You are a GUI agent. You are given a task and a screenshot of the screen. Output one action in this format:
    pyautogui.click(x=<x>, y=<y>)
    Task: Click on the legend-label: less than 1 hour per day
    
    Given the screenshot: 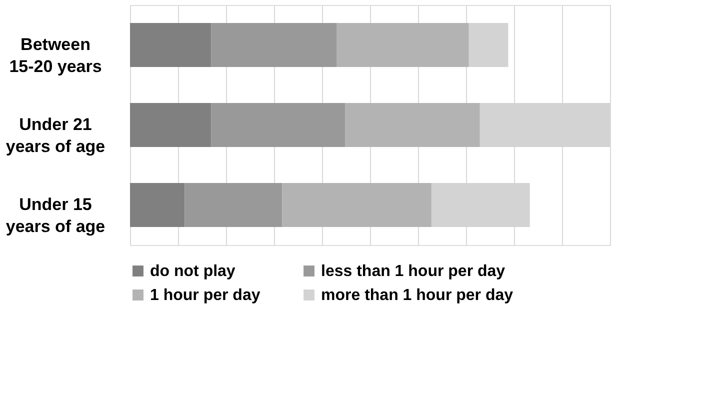 What is the action you would take?
    pyautogui.click(x=413, y=271)
    